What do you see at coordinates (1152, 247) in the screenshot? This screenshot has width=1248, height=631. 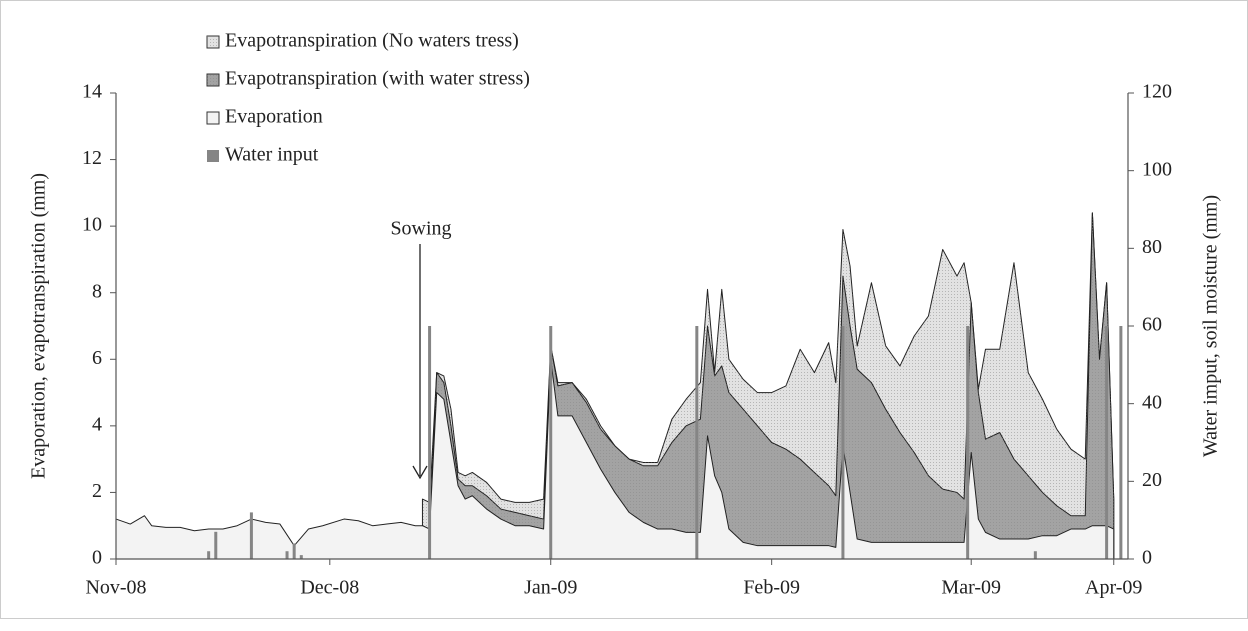 I see `y2-tick-label: 80` at bounding box center [1152, 247].